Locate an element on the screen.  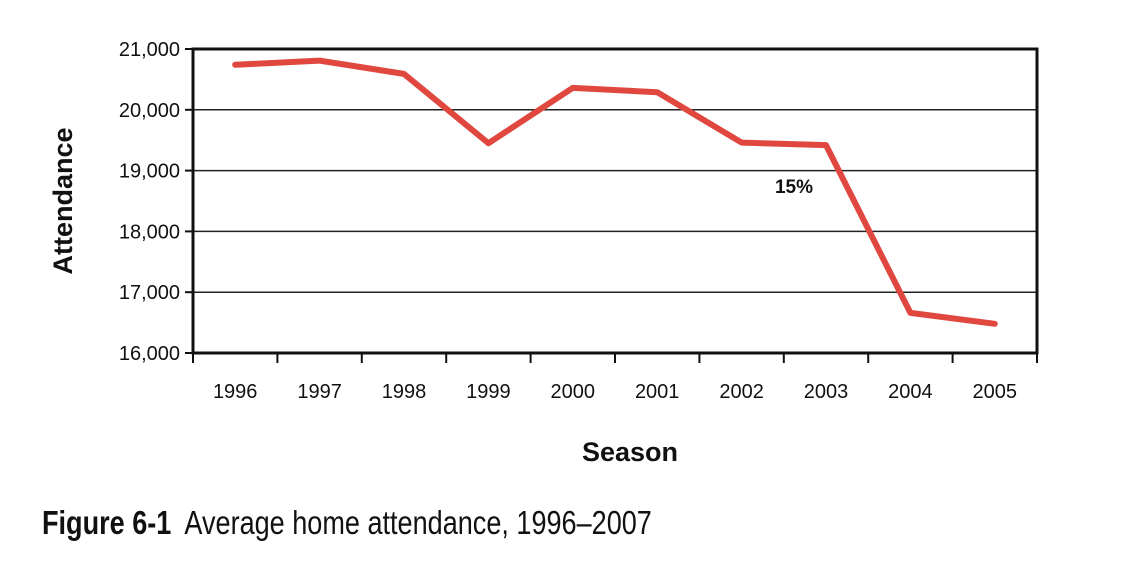
figure-number: Figure 6-1 is located at coordinates (107, 522).